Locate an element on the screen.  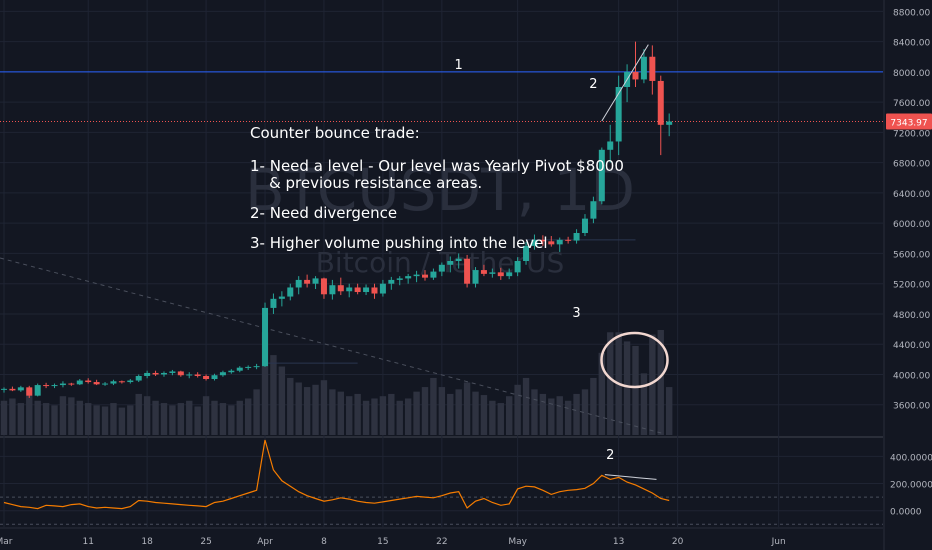
indicator-pane is located at coordinates (441, 482).